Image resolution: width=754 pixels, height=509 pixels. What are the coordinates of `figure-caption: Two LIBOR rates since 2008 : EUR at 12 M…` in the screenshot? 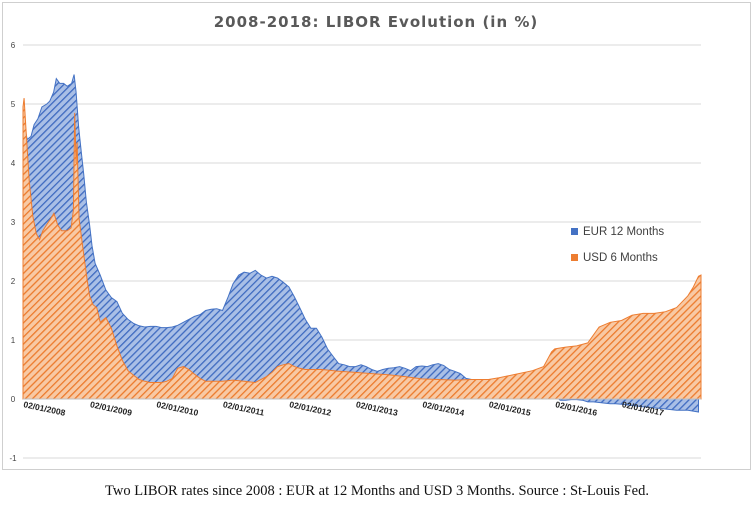 It's located at (377, 491).